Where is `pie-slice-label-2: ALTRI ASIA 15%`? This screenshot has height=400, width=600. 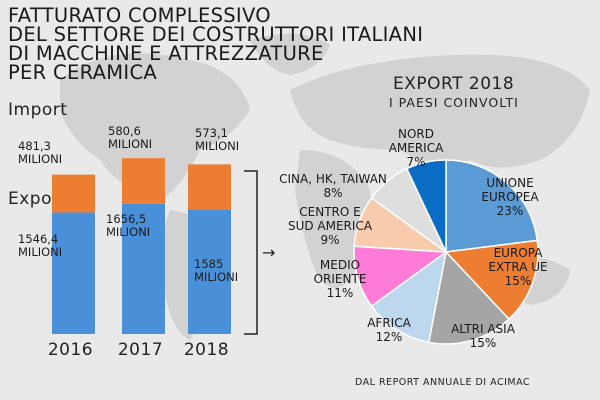
pie-slice-label-2: ALTRI ASIA 15% is located at coordinates (483, 336).